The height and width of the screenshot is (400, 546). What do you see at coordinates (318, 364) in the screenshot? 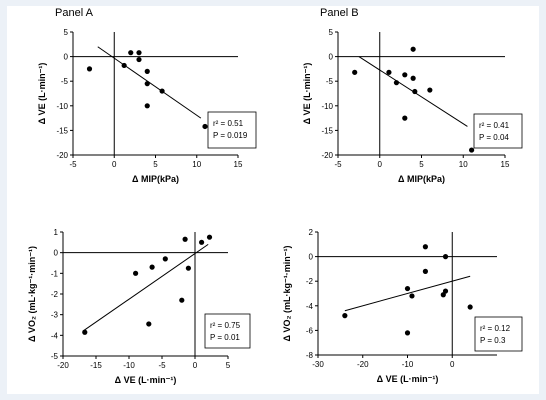
I see `x-tick-label: -30` at bounding box center [318, 364].